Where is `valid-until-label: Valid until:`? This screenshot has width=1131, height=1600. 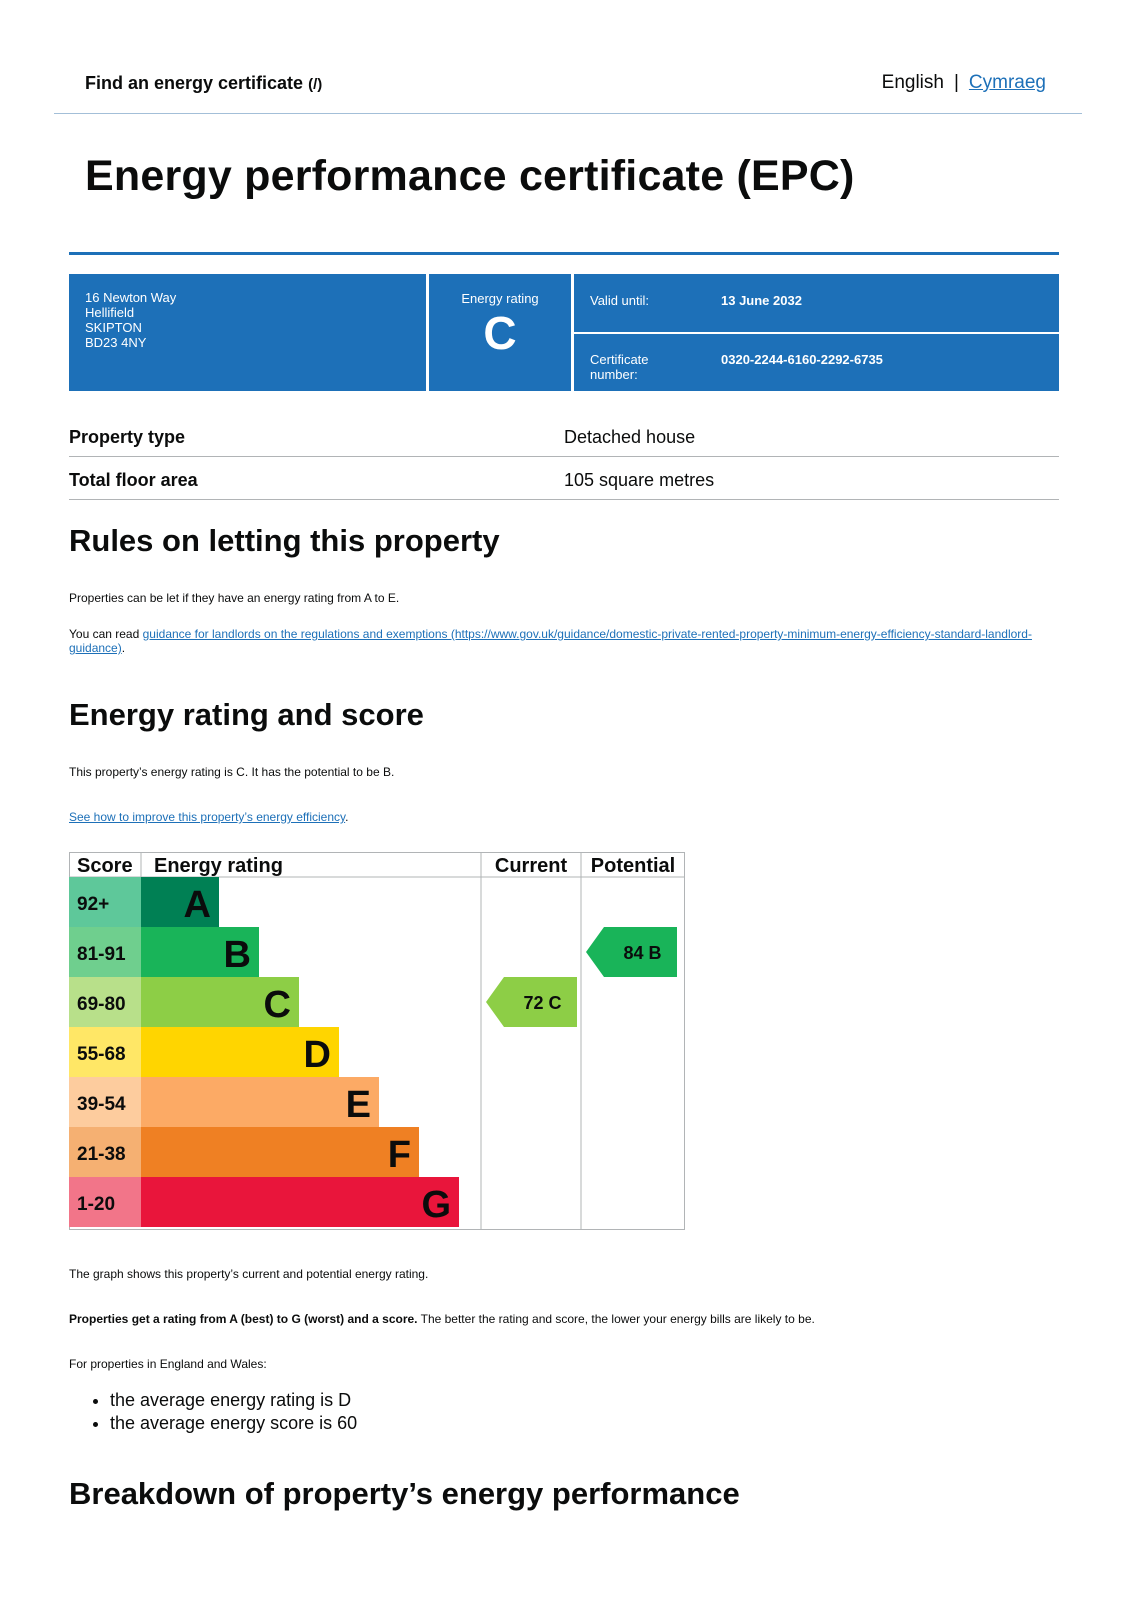 valid-until-label: Valid until: is located at coordinates (620, 300).